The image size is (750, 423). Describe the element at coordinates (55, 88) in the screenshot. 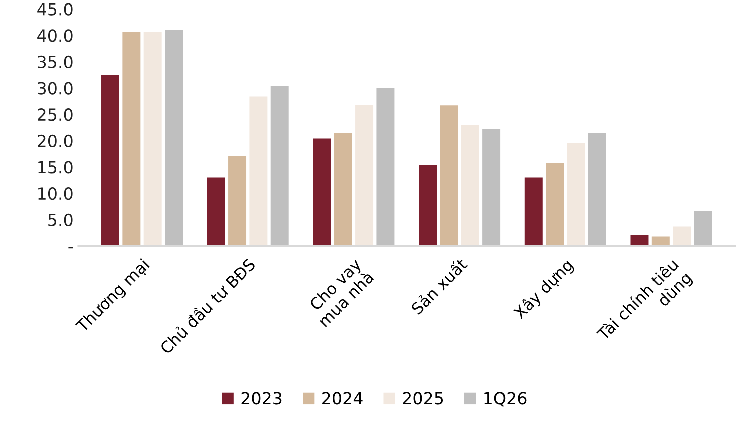

I see `y-tick-label: 30.0` at that location.